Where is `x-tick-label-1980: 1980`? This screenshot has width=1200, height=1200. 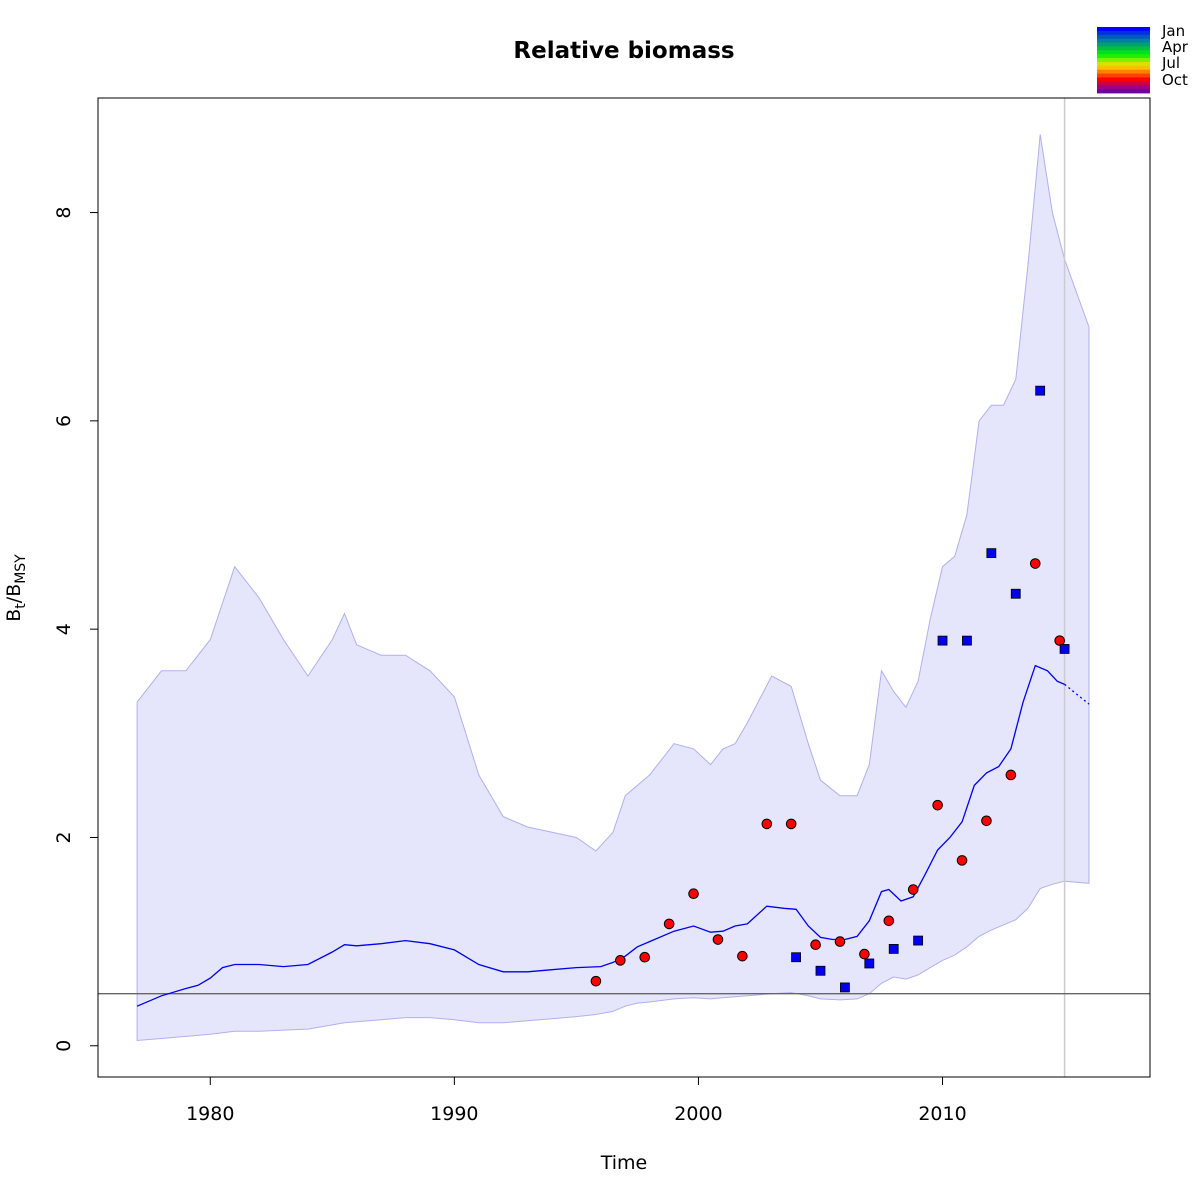 x-tick-label-1980: 1980 is located at coordinates (210, 1114).